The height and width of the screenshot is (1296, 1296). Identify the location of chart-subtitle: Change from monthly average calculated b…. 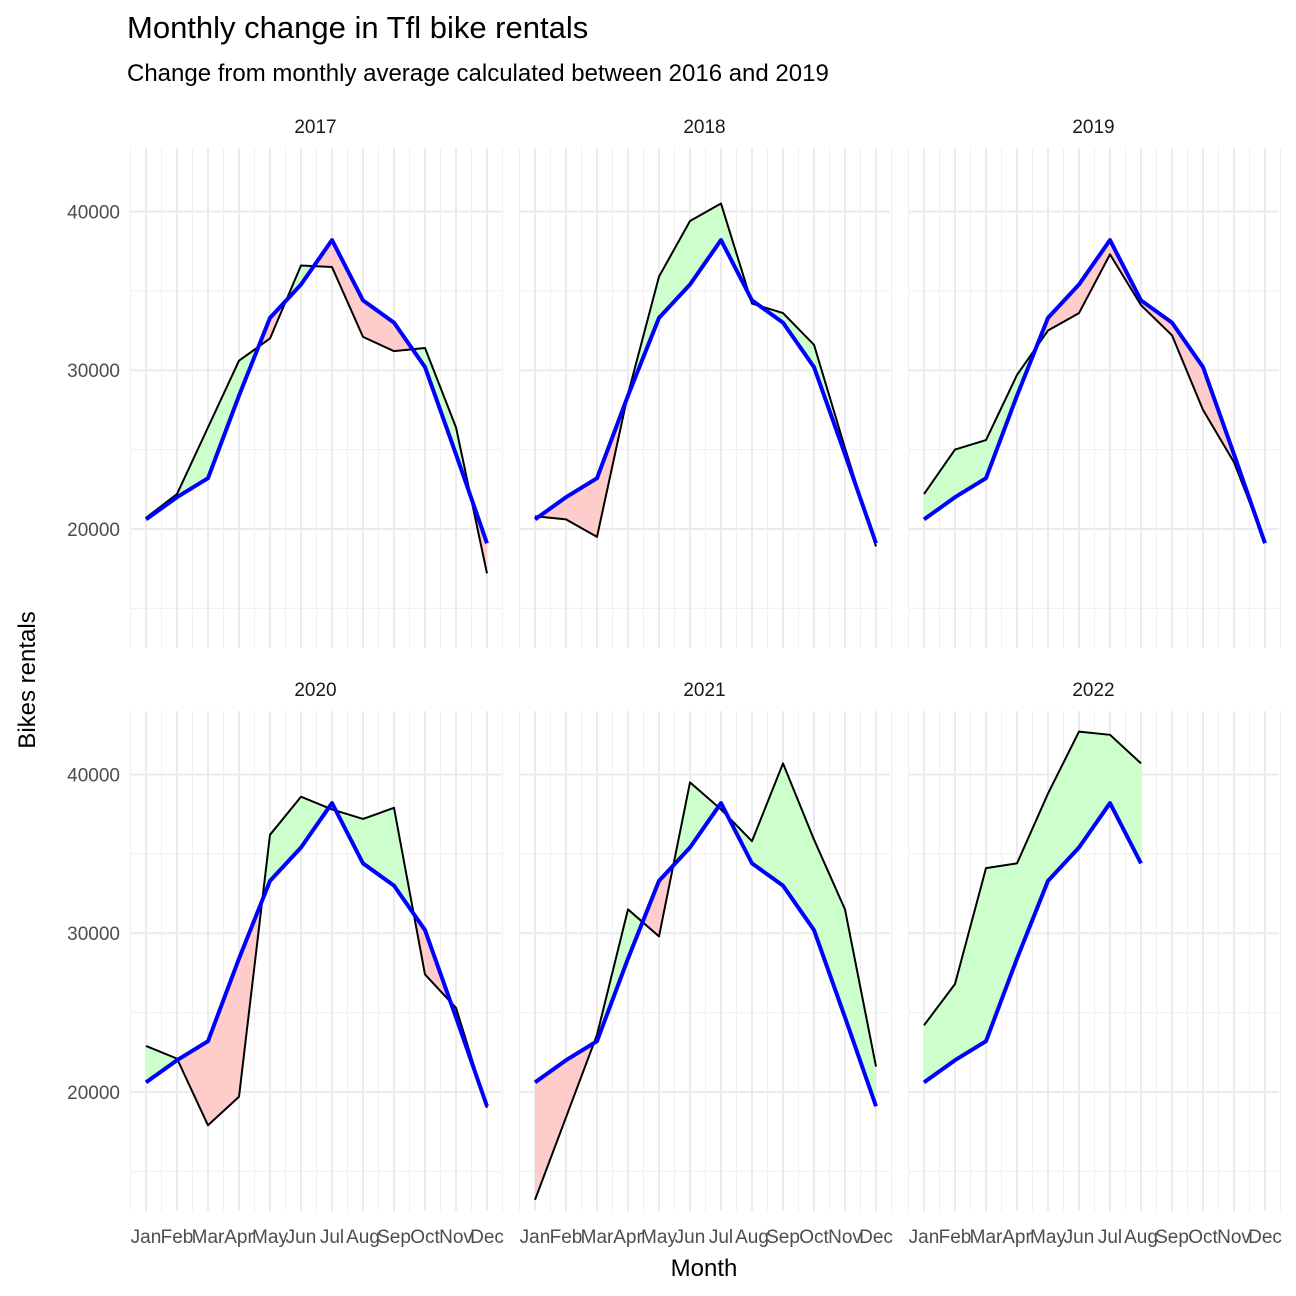
(478, 73).